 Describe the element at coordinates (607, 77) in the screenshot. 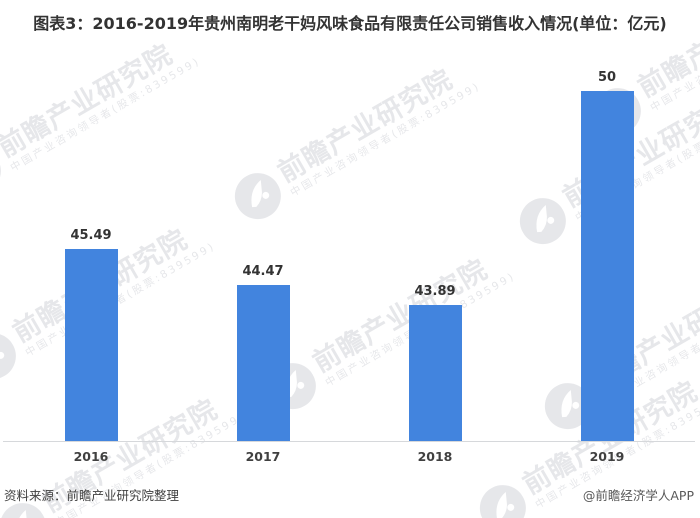

I see `bar-value-label-2019: 50` at that location.